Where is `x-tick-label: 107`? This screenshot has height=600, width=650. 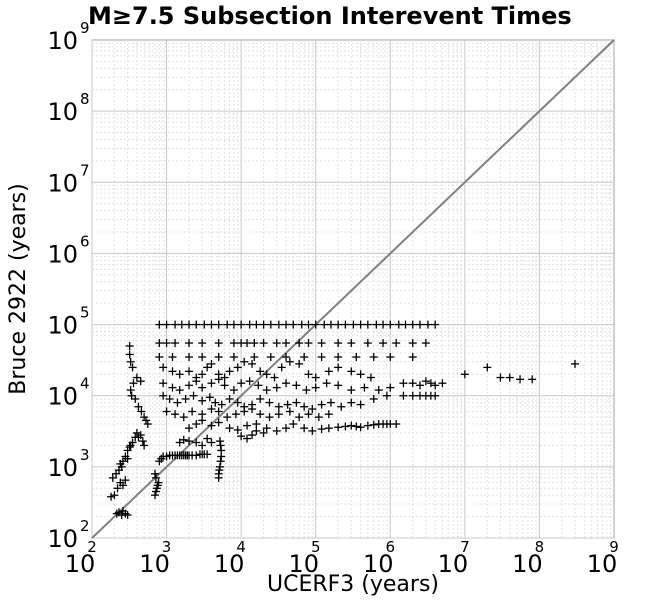 x-tick-label: 107 is located at coordinates (454, 558).